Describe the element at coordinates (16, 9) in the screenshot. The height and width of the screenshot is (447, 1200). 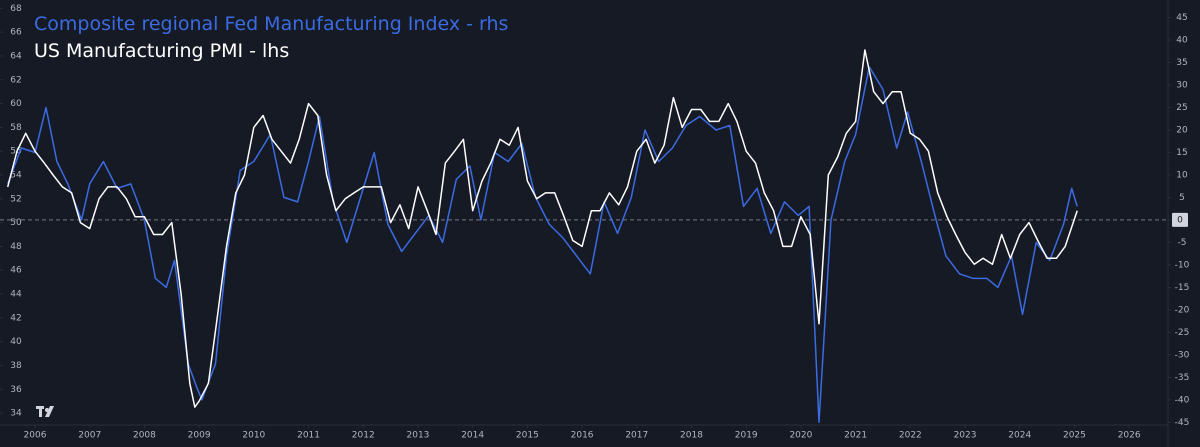
I see `y-tick-label: 68` at that location.